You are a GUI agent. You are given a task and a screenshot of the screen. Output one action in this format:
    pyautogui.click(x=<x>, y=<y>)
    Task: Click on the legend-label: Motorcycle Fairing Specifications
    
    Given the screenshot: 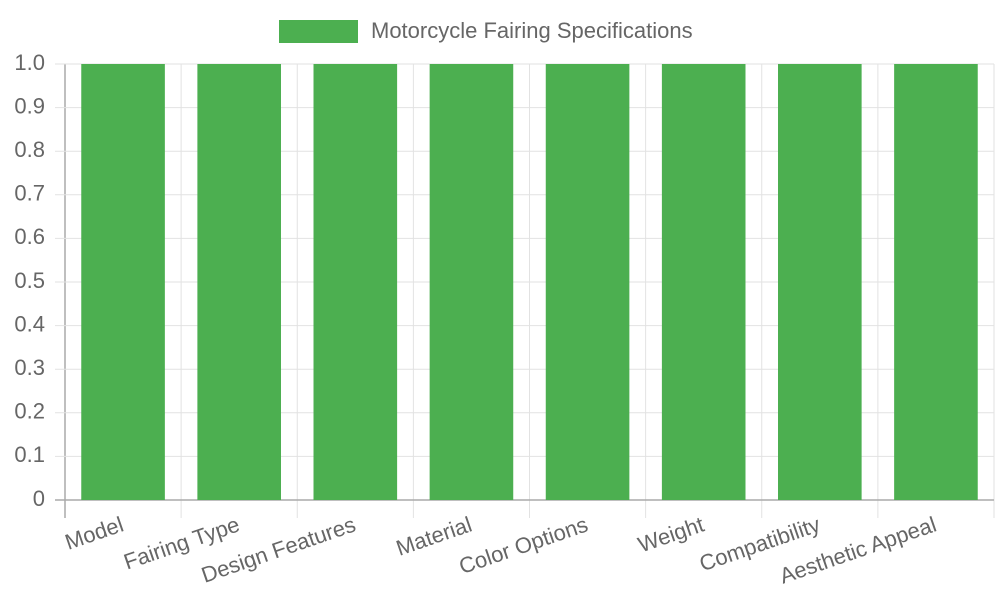 What is the action you would take?
    pyautogui.click(x=532, y=30)
    